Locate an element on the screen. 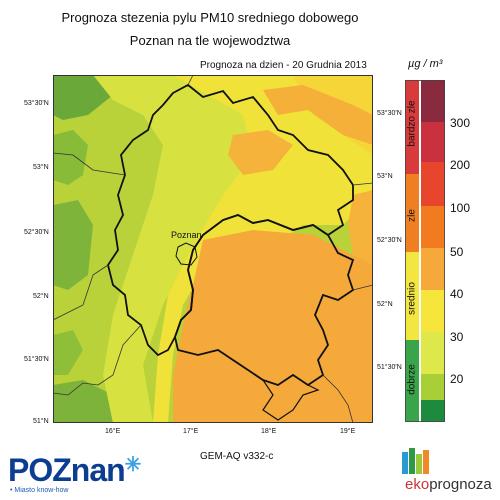  ekoprognoza-logo: ekoprognoza is located at coordinates (448, 484).